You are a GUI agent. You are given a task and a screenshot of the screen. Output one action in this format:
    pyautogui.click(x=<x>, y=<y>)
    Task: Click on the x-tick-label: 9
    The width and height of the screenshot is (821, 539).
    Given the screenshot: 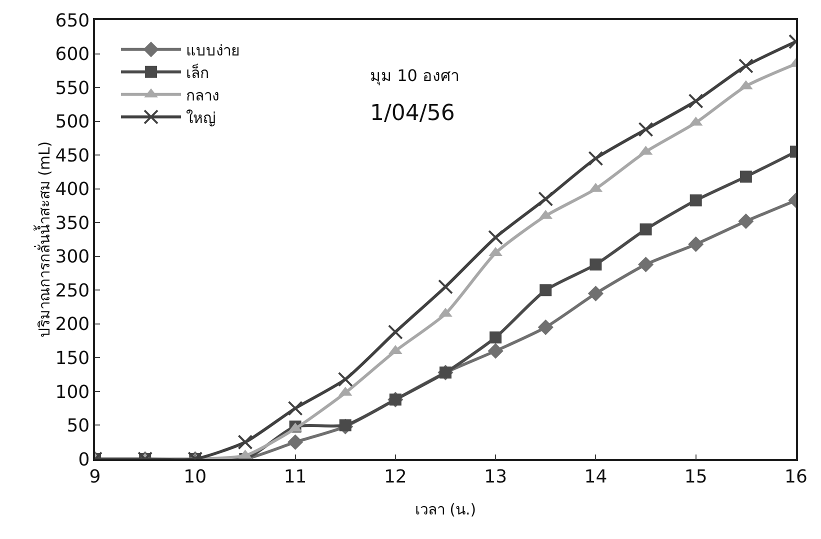 What is the action you would take?
    pyautogui.click(x=95, y=477)
    